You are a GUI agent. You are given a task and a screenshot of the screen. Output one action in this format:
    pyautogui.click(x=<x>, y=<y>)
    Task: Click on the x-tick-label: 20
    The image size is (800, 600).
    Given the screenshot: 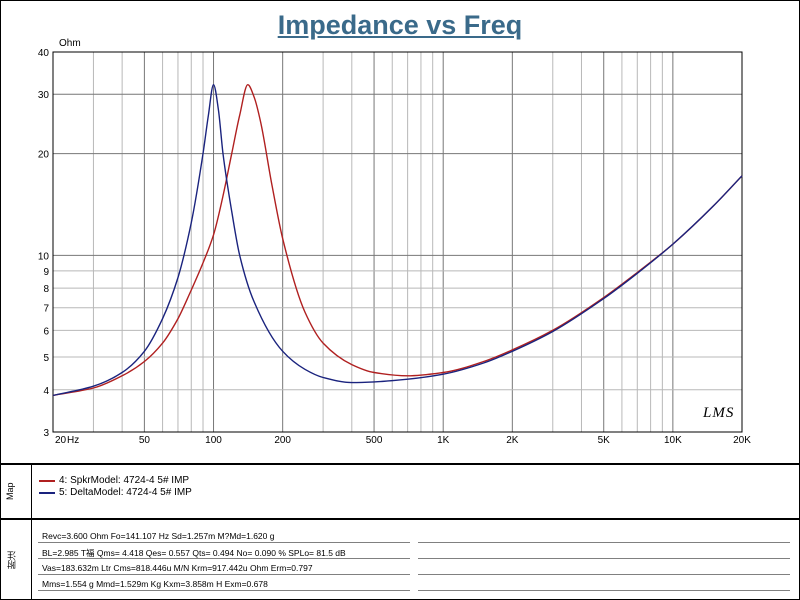 What is the action you would take?
    pyautogui.click(x=61, y=440)
    